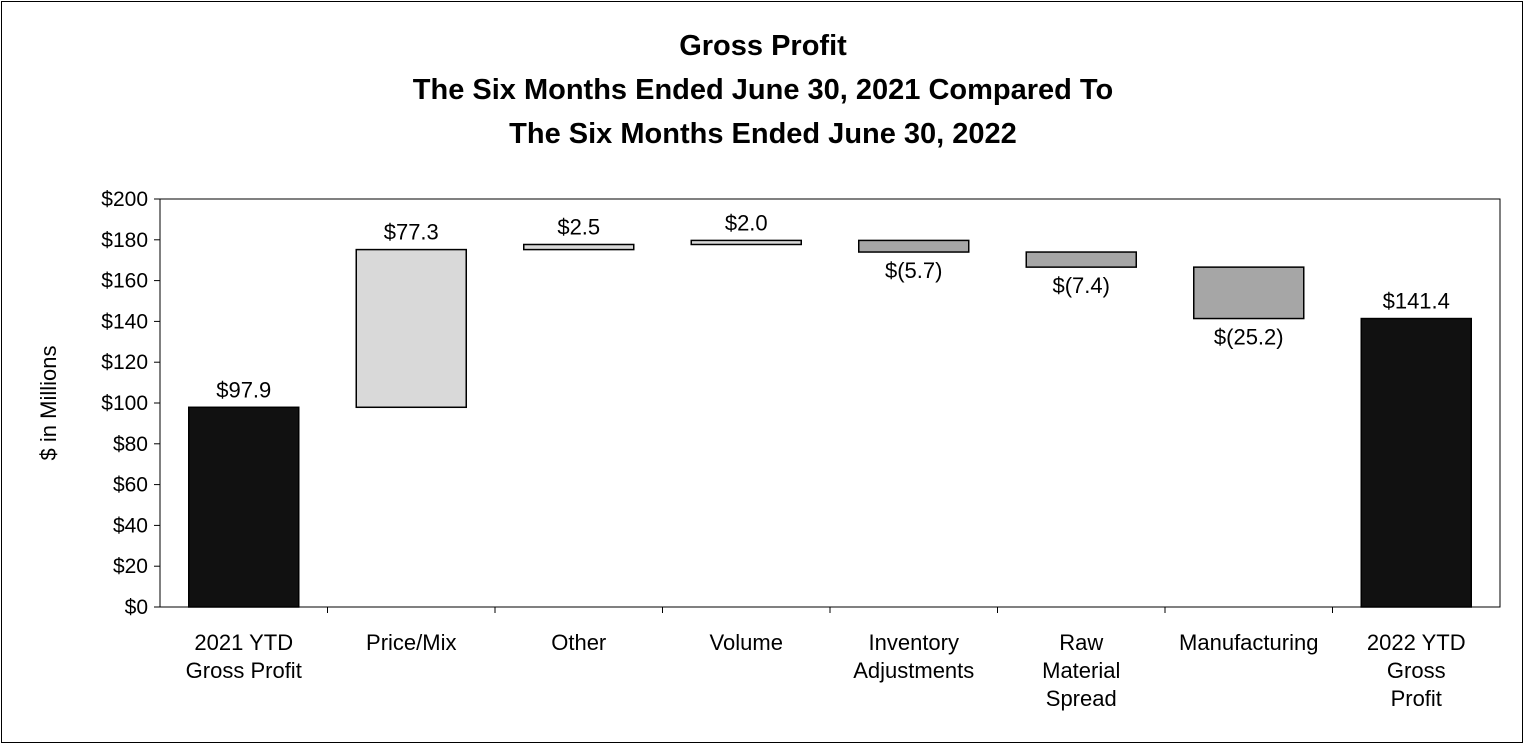 The width and height of the screenshot is (1526, 746). What do you see at coordinates (1248, 642) in the screenshot?
I see `x-tick-label: Manufacturing` at bounding box center [1248, 642].